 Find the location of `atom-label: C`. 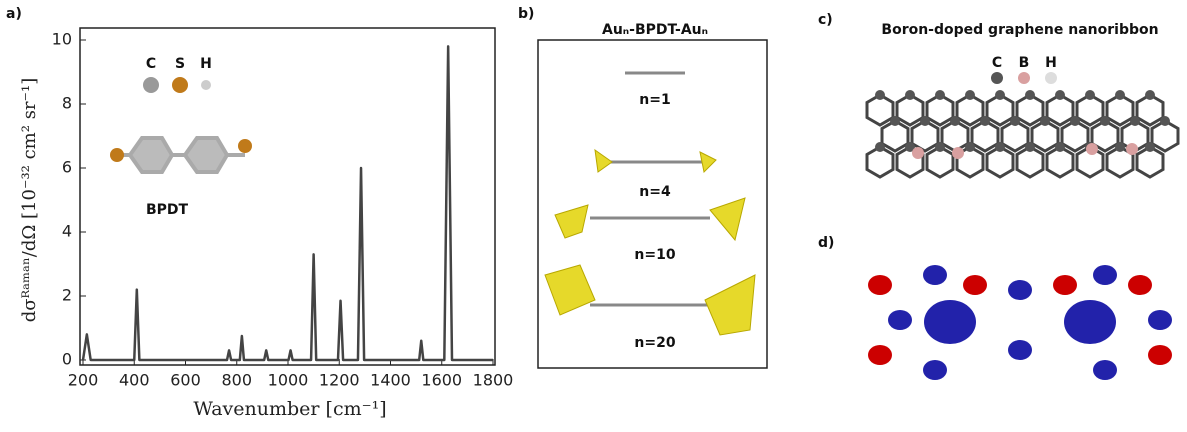

atom-label: C is located at coordinates (997, 63).